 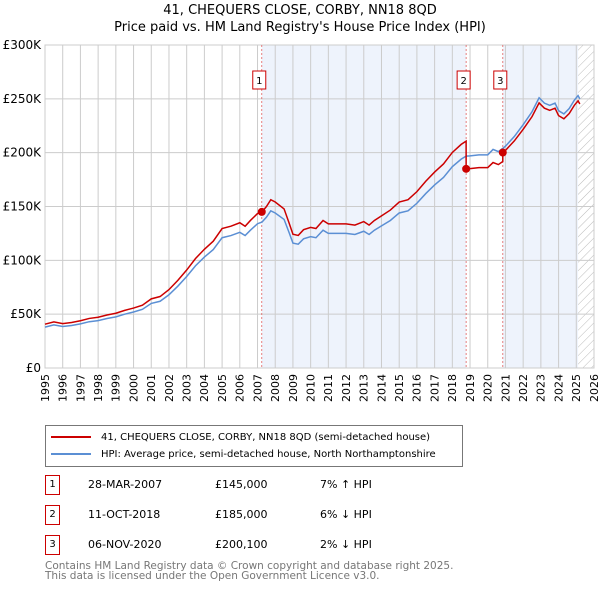 I want to click on sale-date: 06-NOV-2020, so click(x=125, y=544).